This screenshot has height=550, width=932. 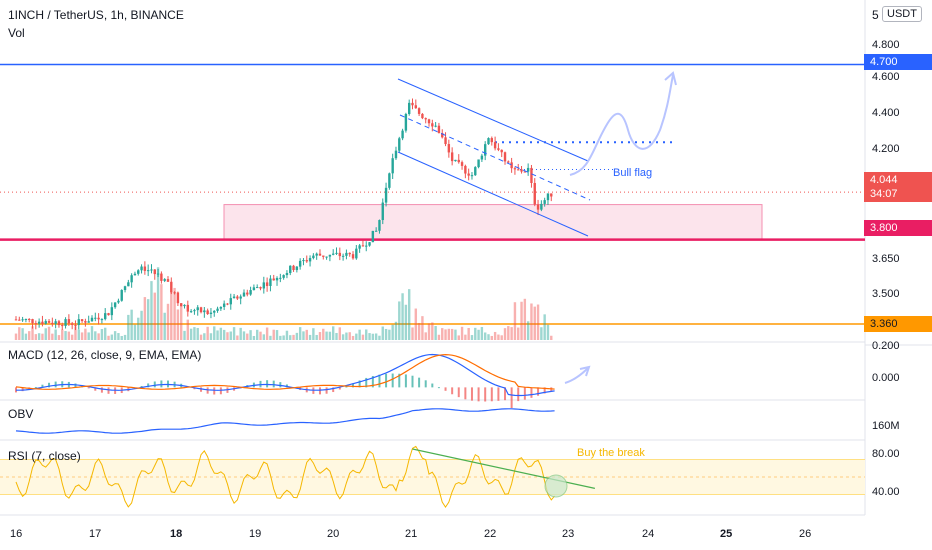 I want to click on level-tag-3800: 3.800, so click(x=898, y=228).